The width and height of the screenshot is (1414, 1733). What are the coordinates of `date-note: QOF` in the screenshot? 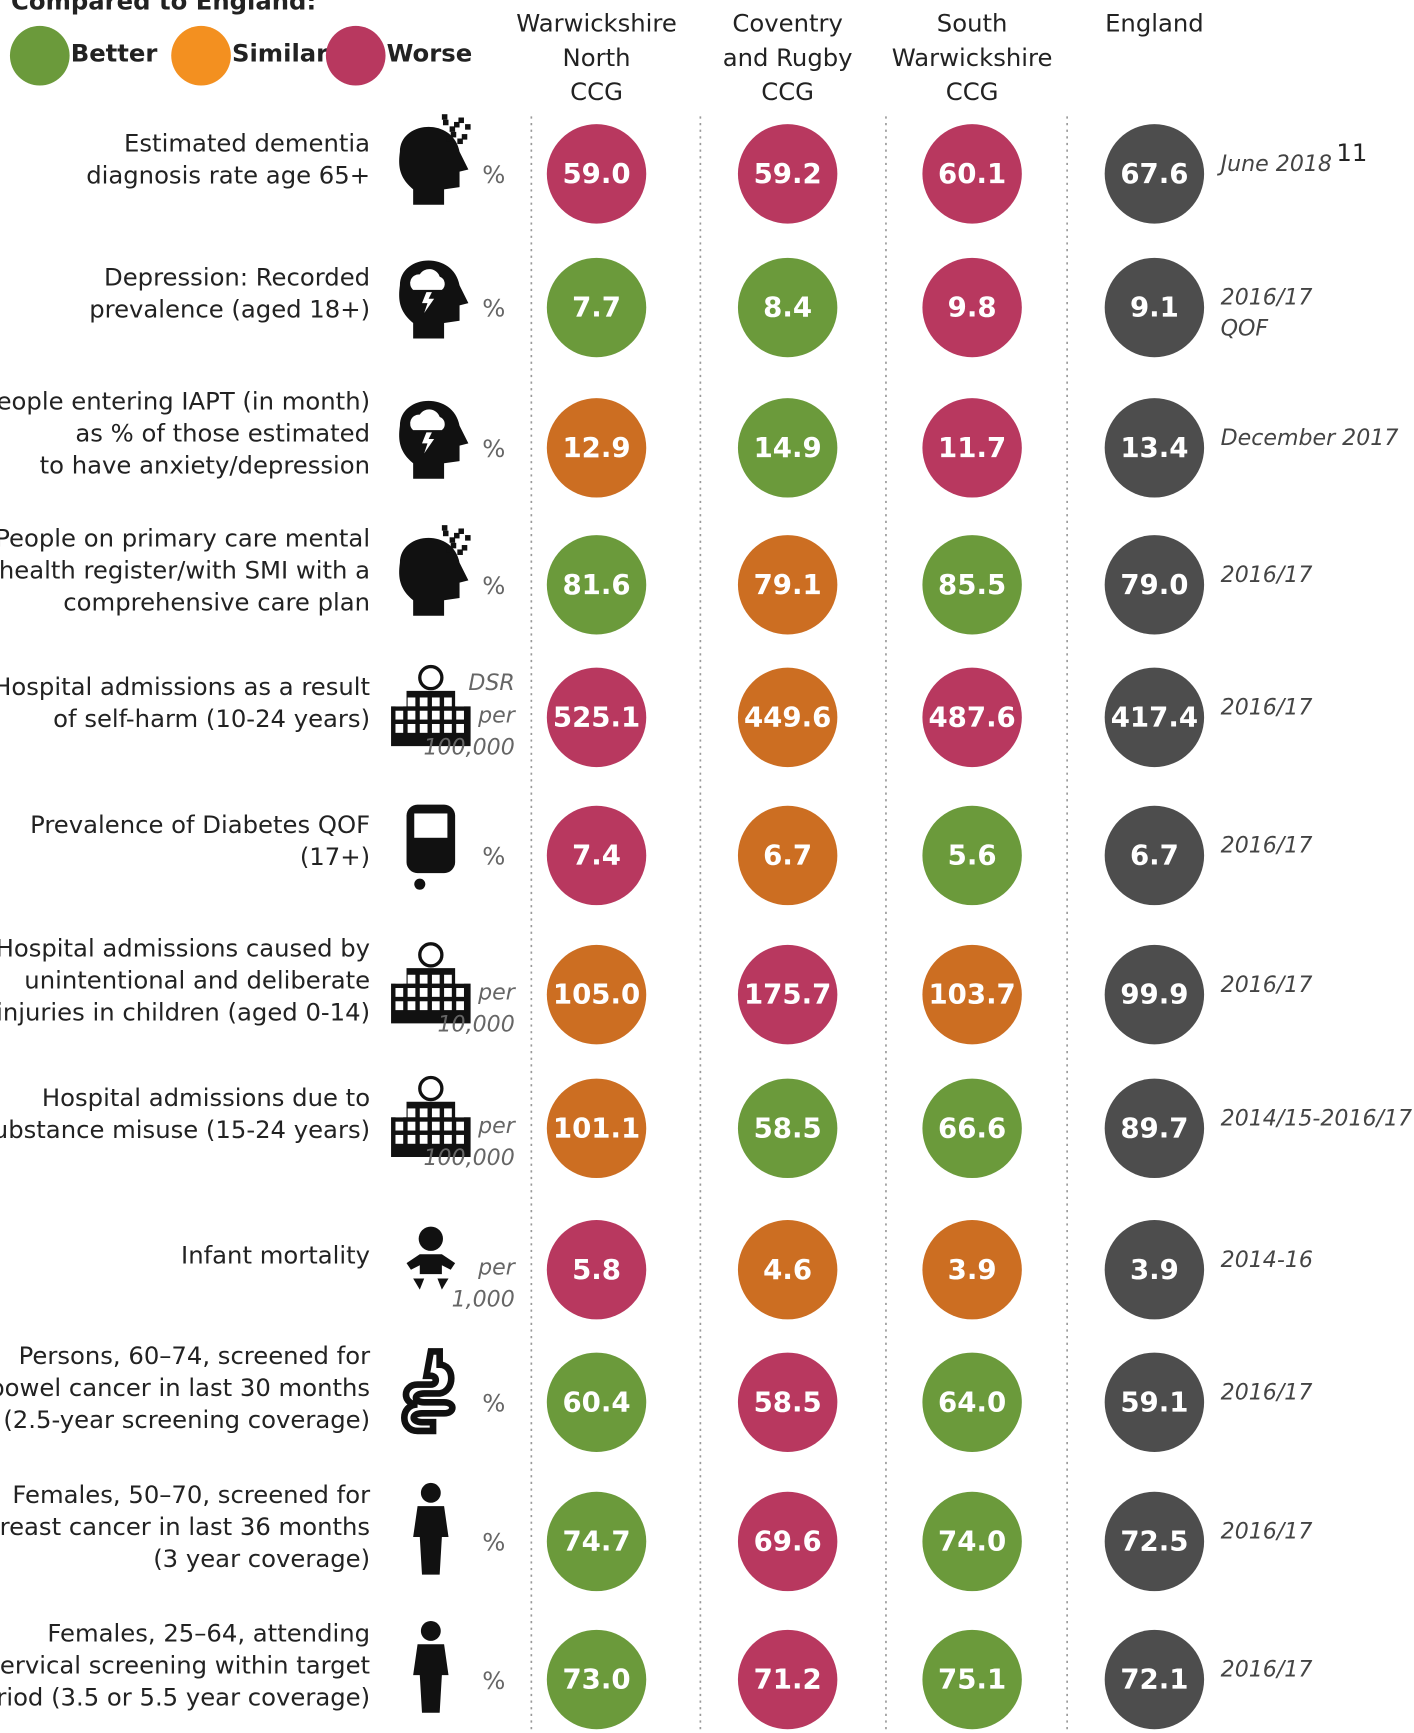 It's located at (1245, 329).